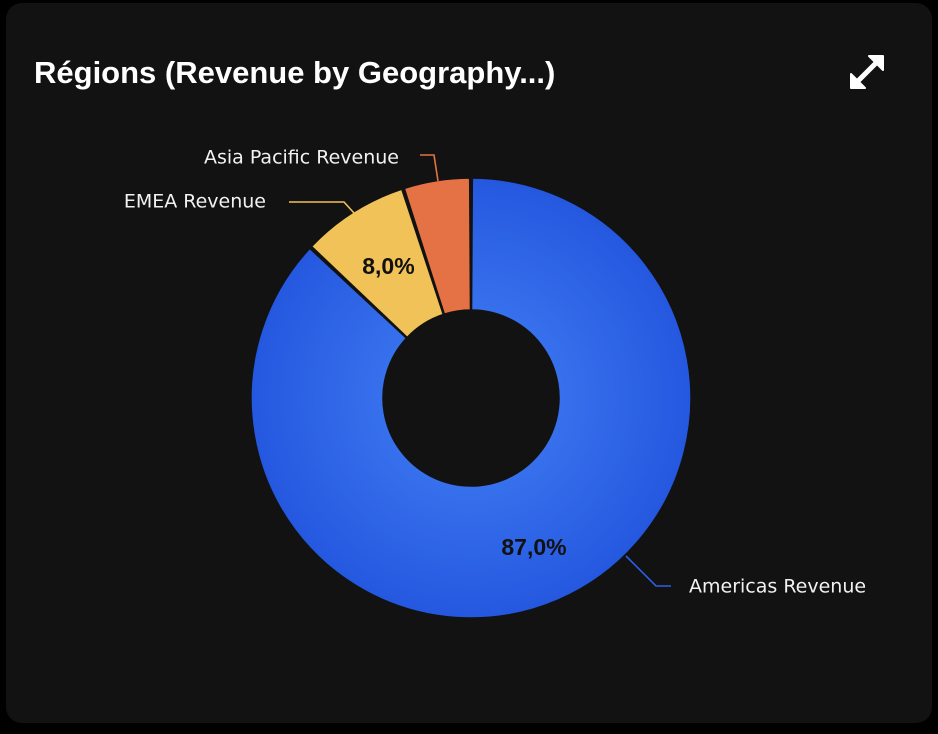 The width and height of the screenshot is (938, 734). What do you see at coordinates (195, 202) in the screenshot?
I see `category-label-emea-revenue: EMEA Revenue` at bounding box center [195, 202].